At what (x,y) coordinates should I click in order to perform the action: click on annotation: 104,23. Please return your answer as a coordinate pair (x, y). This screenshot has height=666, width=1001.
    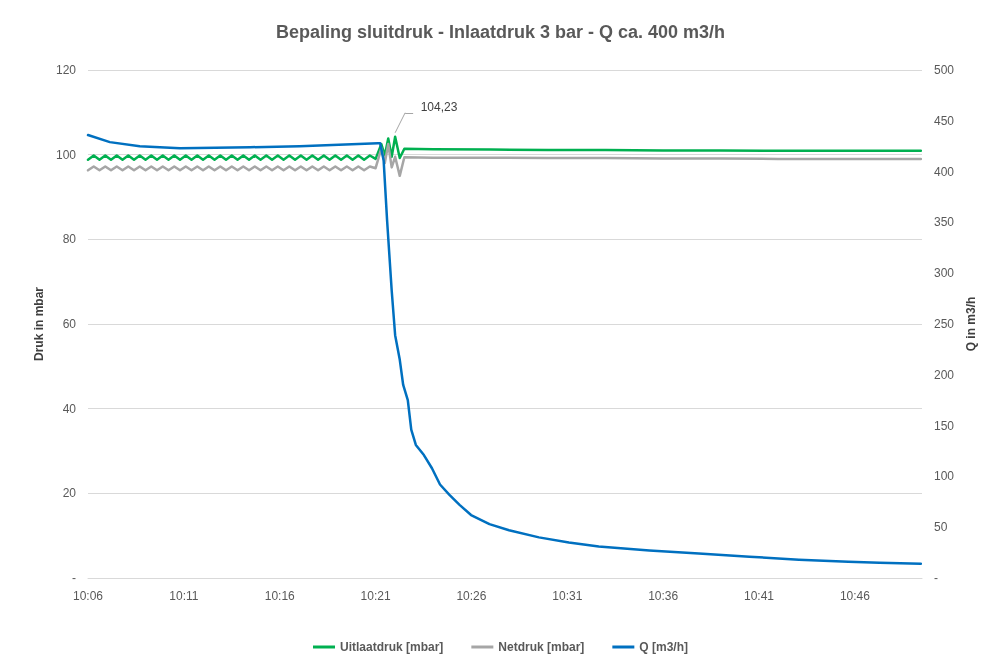
    Looking at the image, I should click on (439, 106).